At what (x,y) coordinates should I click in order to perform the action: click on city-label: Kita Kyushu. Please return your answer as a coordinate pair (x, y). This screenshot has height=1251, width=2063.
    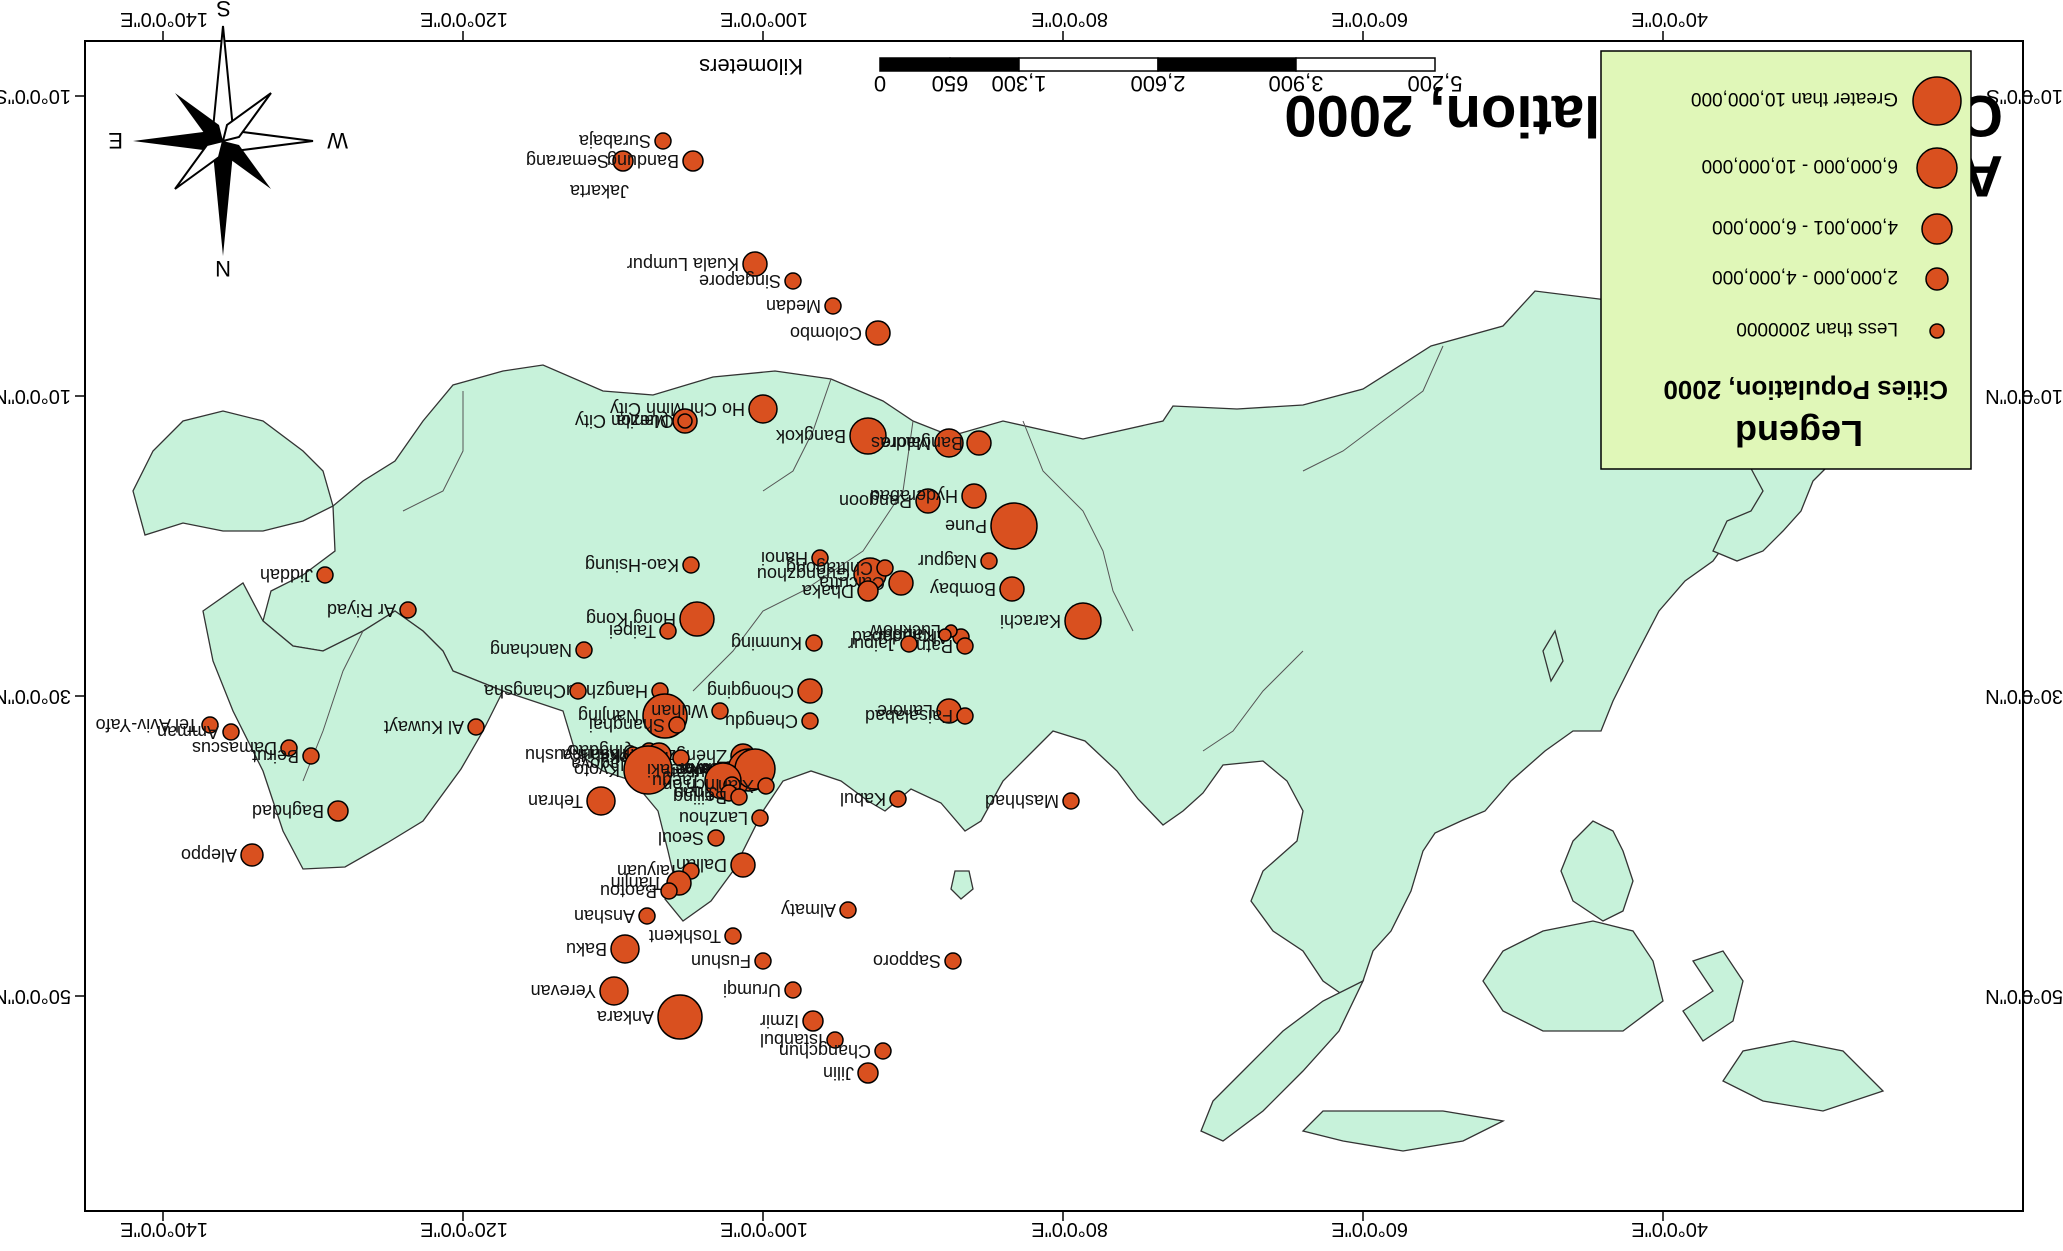
    Looking at the image, I should click on (573, 755).